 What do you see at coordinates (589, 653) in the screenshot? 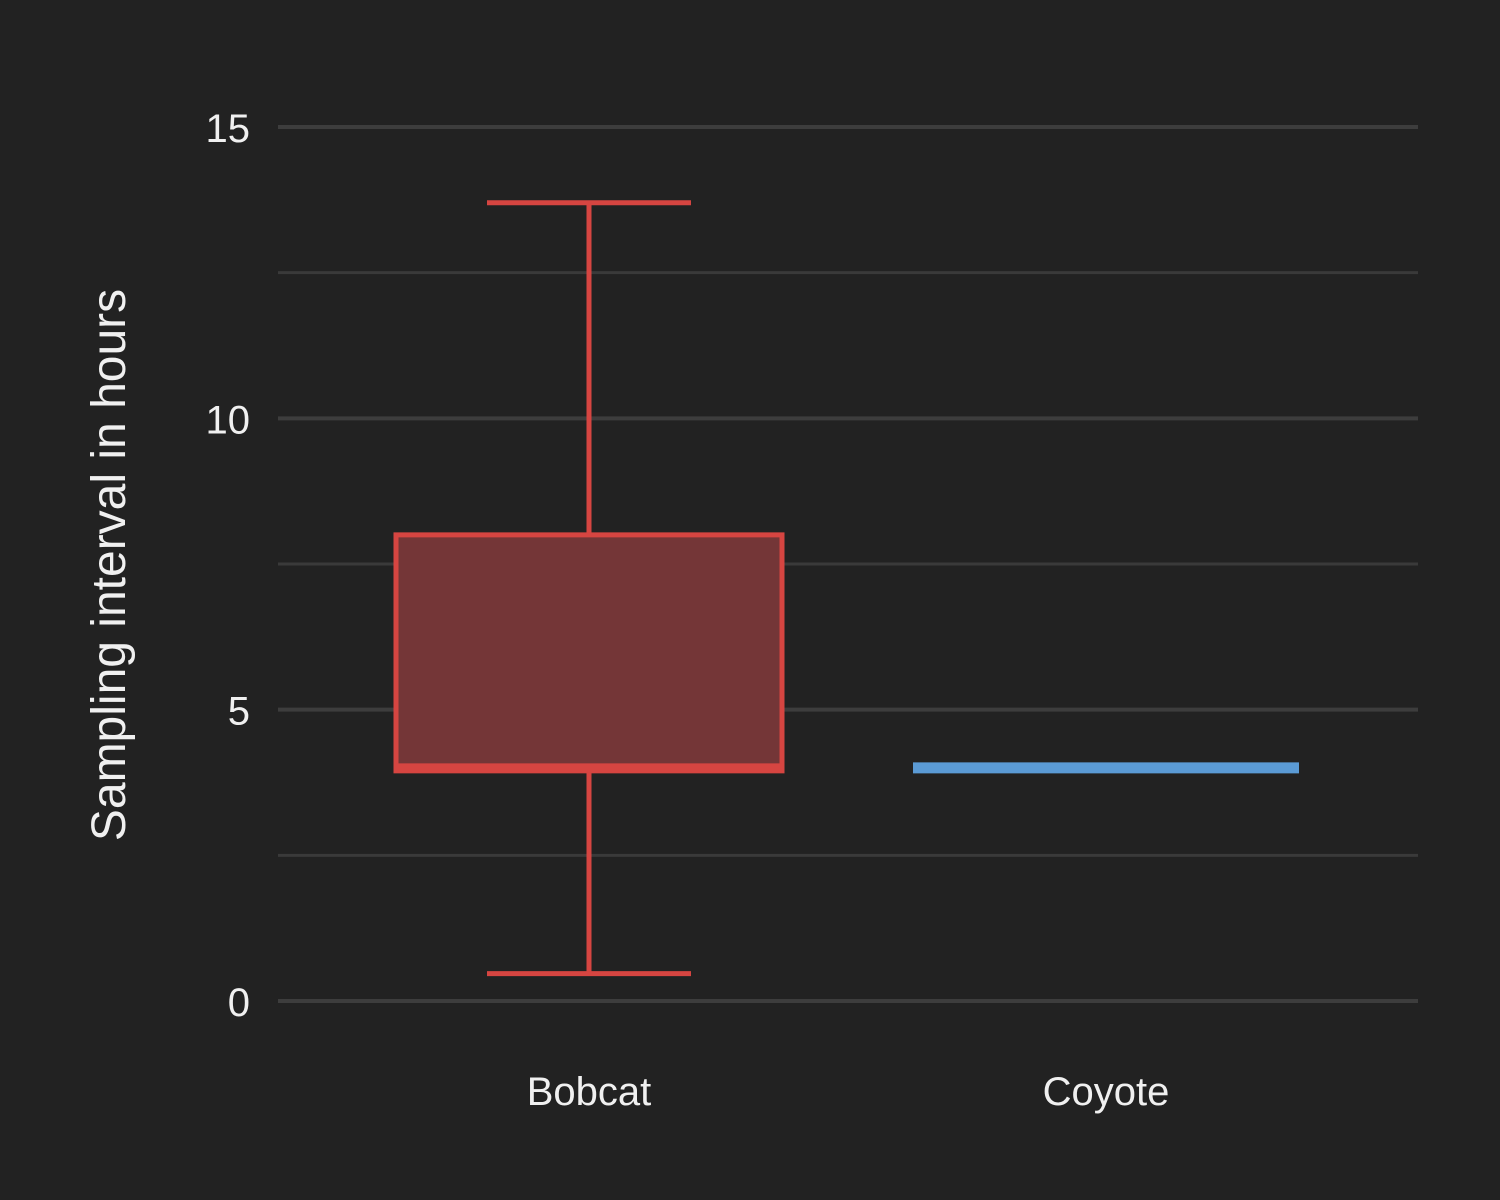
I see `iqr-box` at bounding box center [589, 653].